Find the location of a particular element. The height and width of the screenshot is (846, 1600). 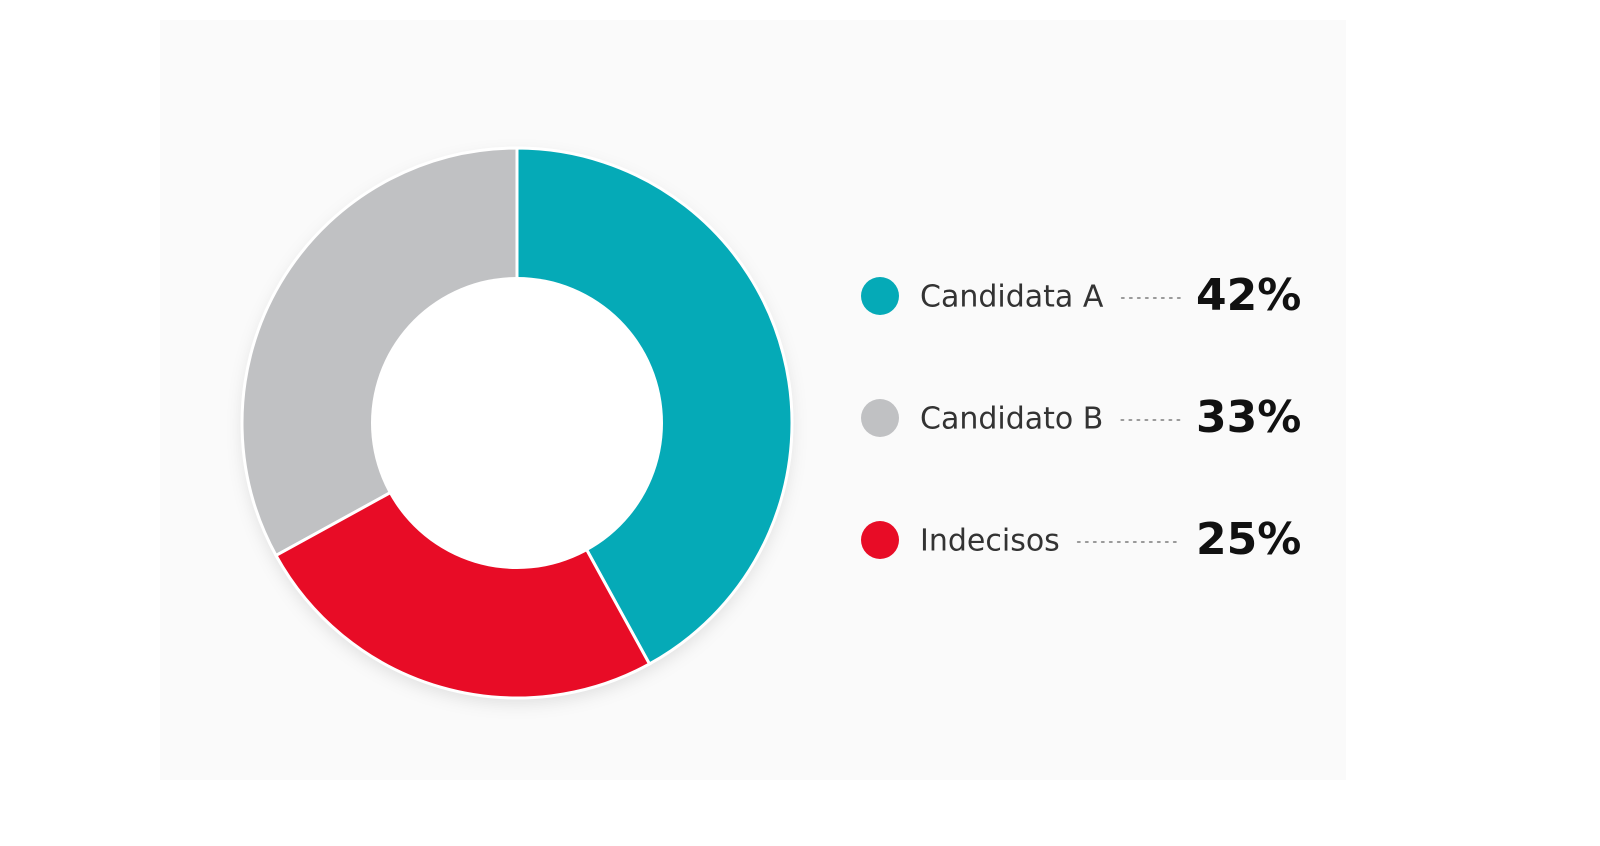

legend: Candidata A 42% Candidato B 33% Indecisos 25% is located at coordinates (1081, 417).